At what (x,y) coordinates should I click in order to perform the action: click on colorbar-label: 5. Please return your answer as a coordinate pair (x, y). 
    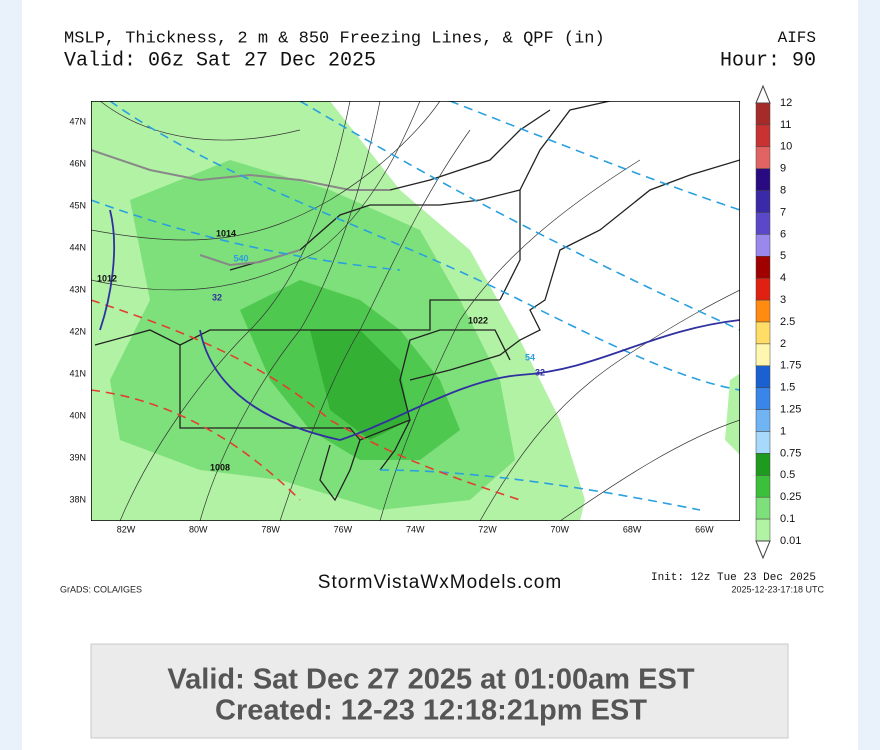
    Looking at the image, I should click on (783, 256).